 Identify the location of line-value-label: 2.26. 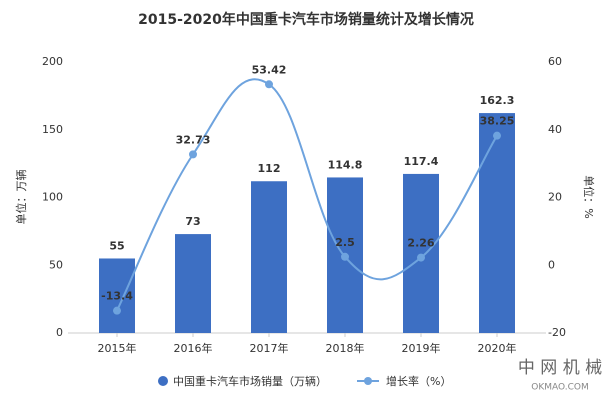
(420, 243).